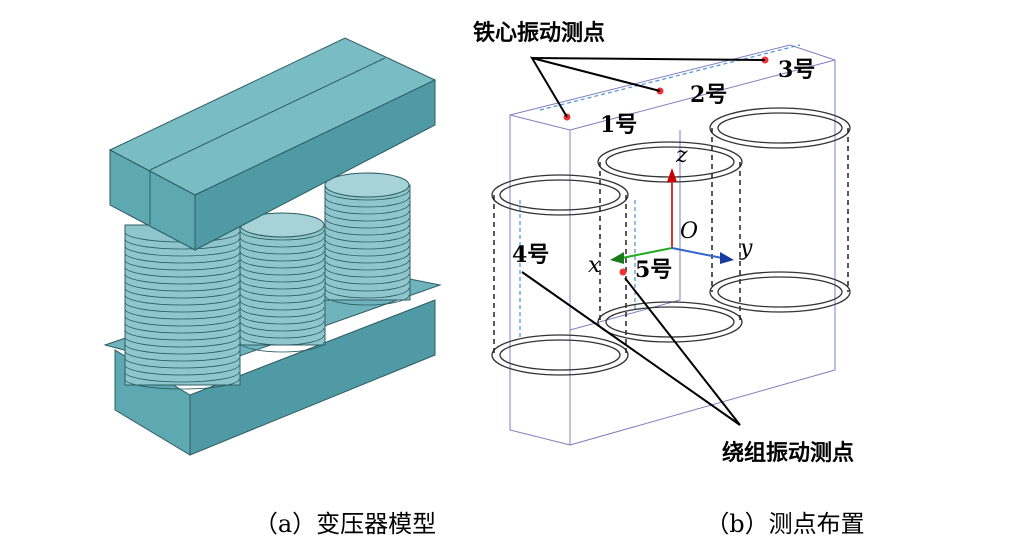 The height and width of the screenshot is (548, 1019). Describe the element at coordinates (530, 255) in the screenshot. I see `point-4: 4号` at that location.